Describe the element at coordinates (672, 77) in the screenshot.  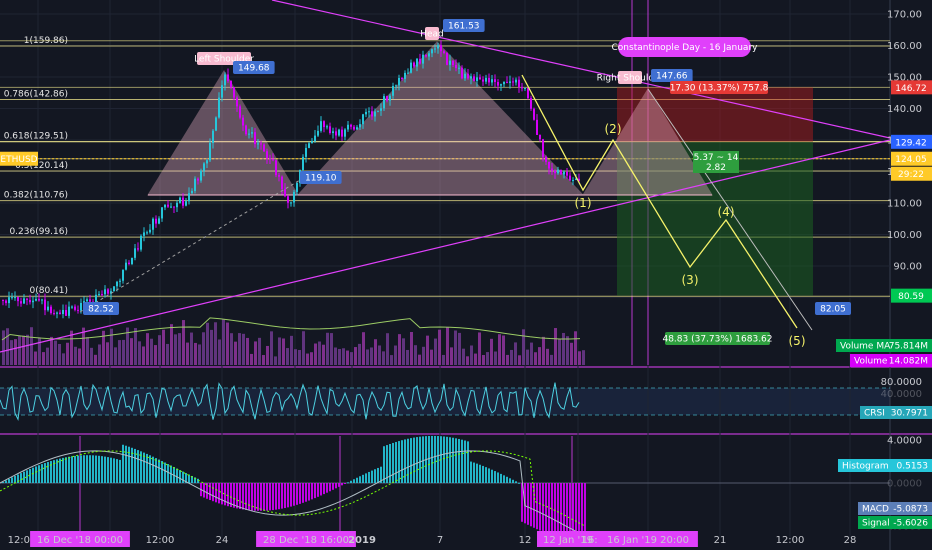
I see `pivot-label: 147.66` at that location.